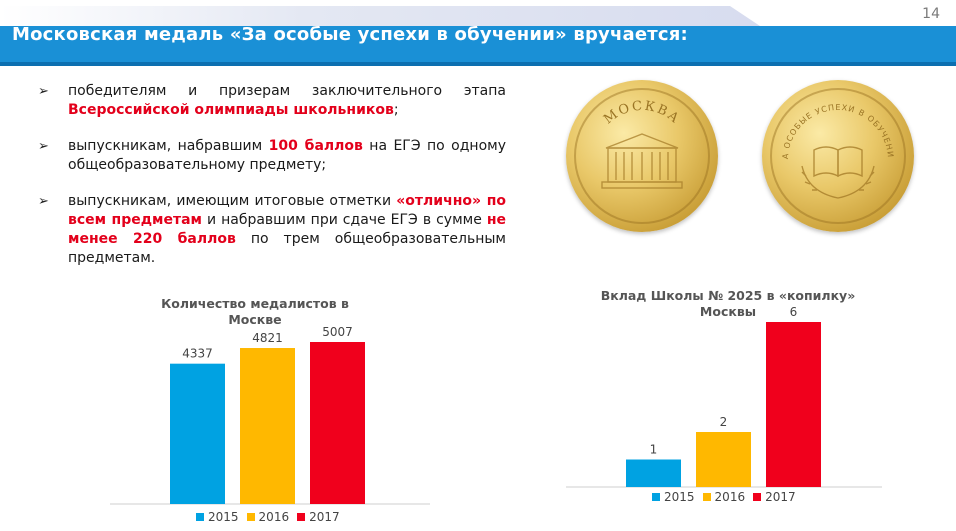 The width and height of the screenshot is (956, 531). What do you see at coordinates (168, 146) in the screenshot?
I see `bullet-text: выпускникам, набравшим` at bounding box center [168, 146].